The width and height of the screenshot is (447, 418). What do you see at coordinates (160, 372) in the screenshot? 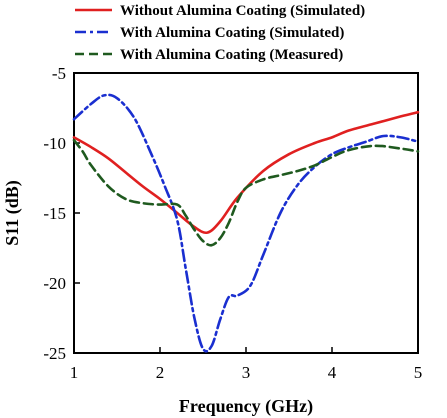
I see `x-tick-label: 2` at bounding box center [160, 372].